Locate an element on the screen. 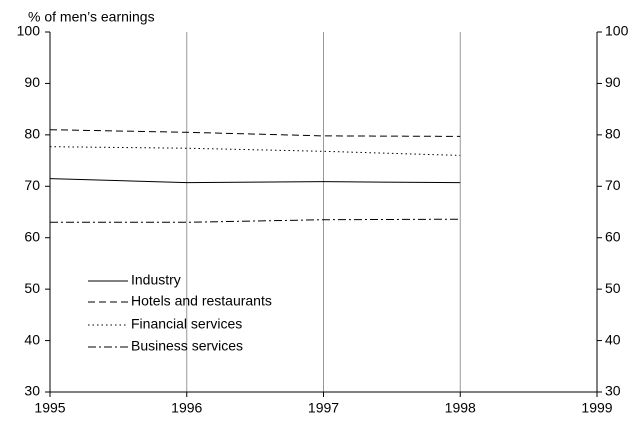  y2-tick-label: 50 is located at coordinates (613, 288).